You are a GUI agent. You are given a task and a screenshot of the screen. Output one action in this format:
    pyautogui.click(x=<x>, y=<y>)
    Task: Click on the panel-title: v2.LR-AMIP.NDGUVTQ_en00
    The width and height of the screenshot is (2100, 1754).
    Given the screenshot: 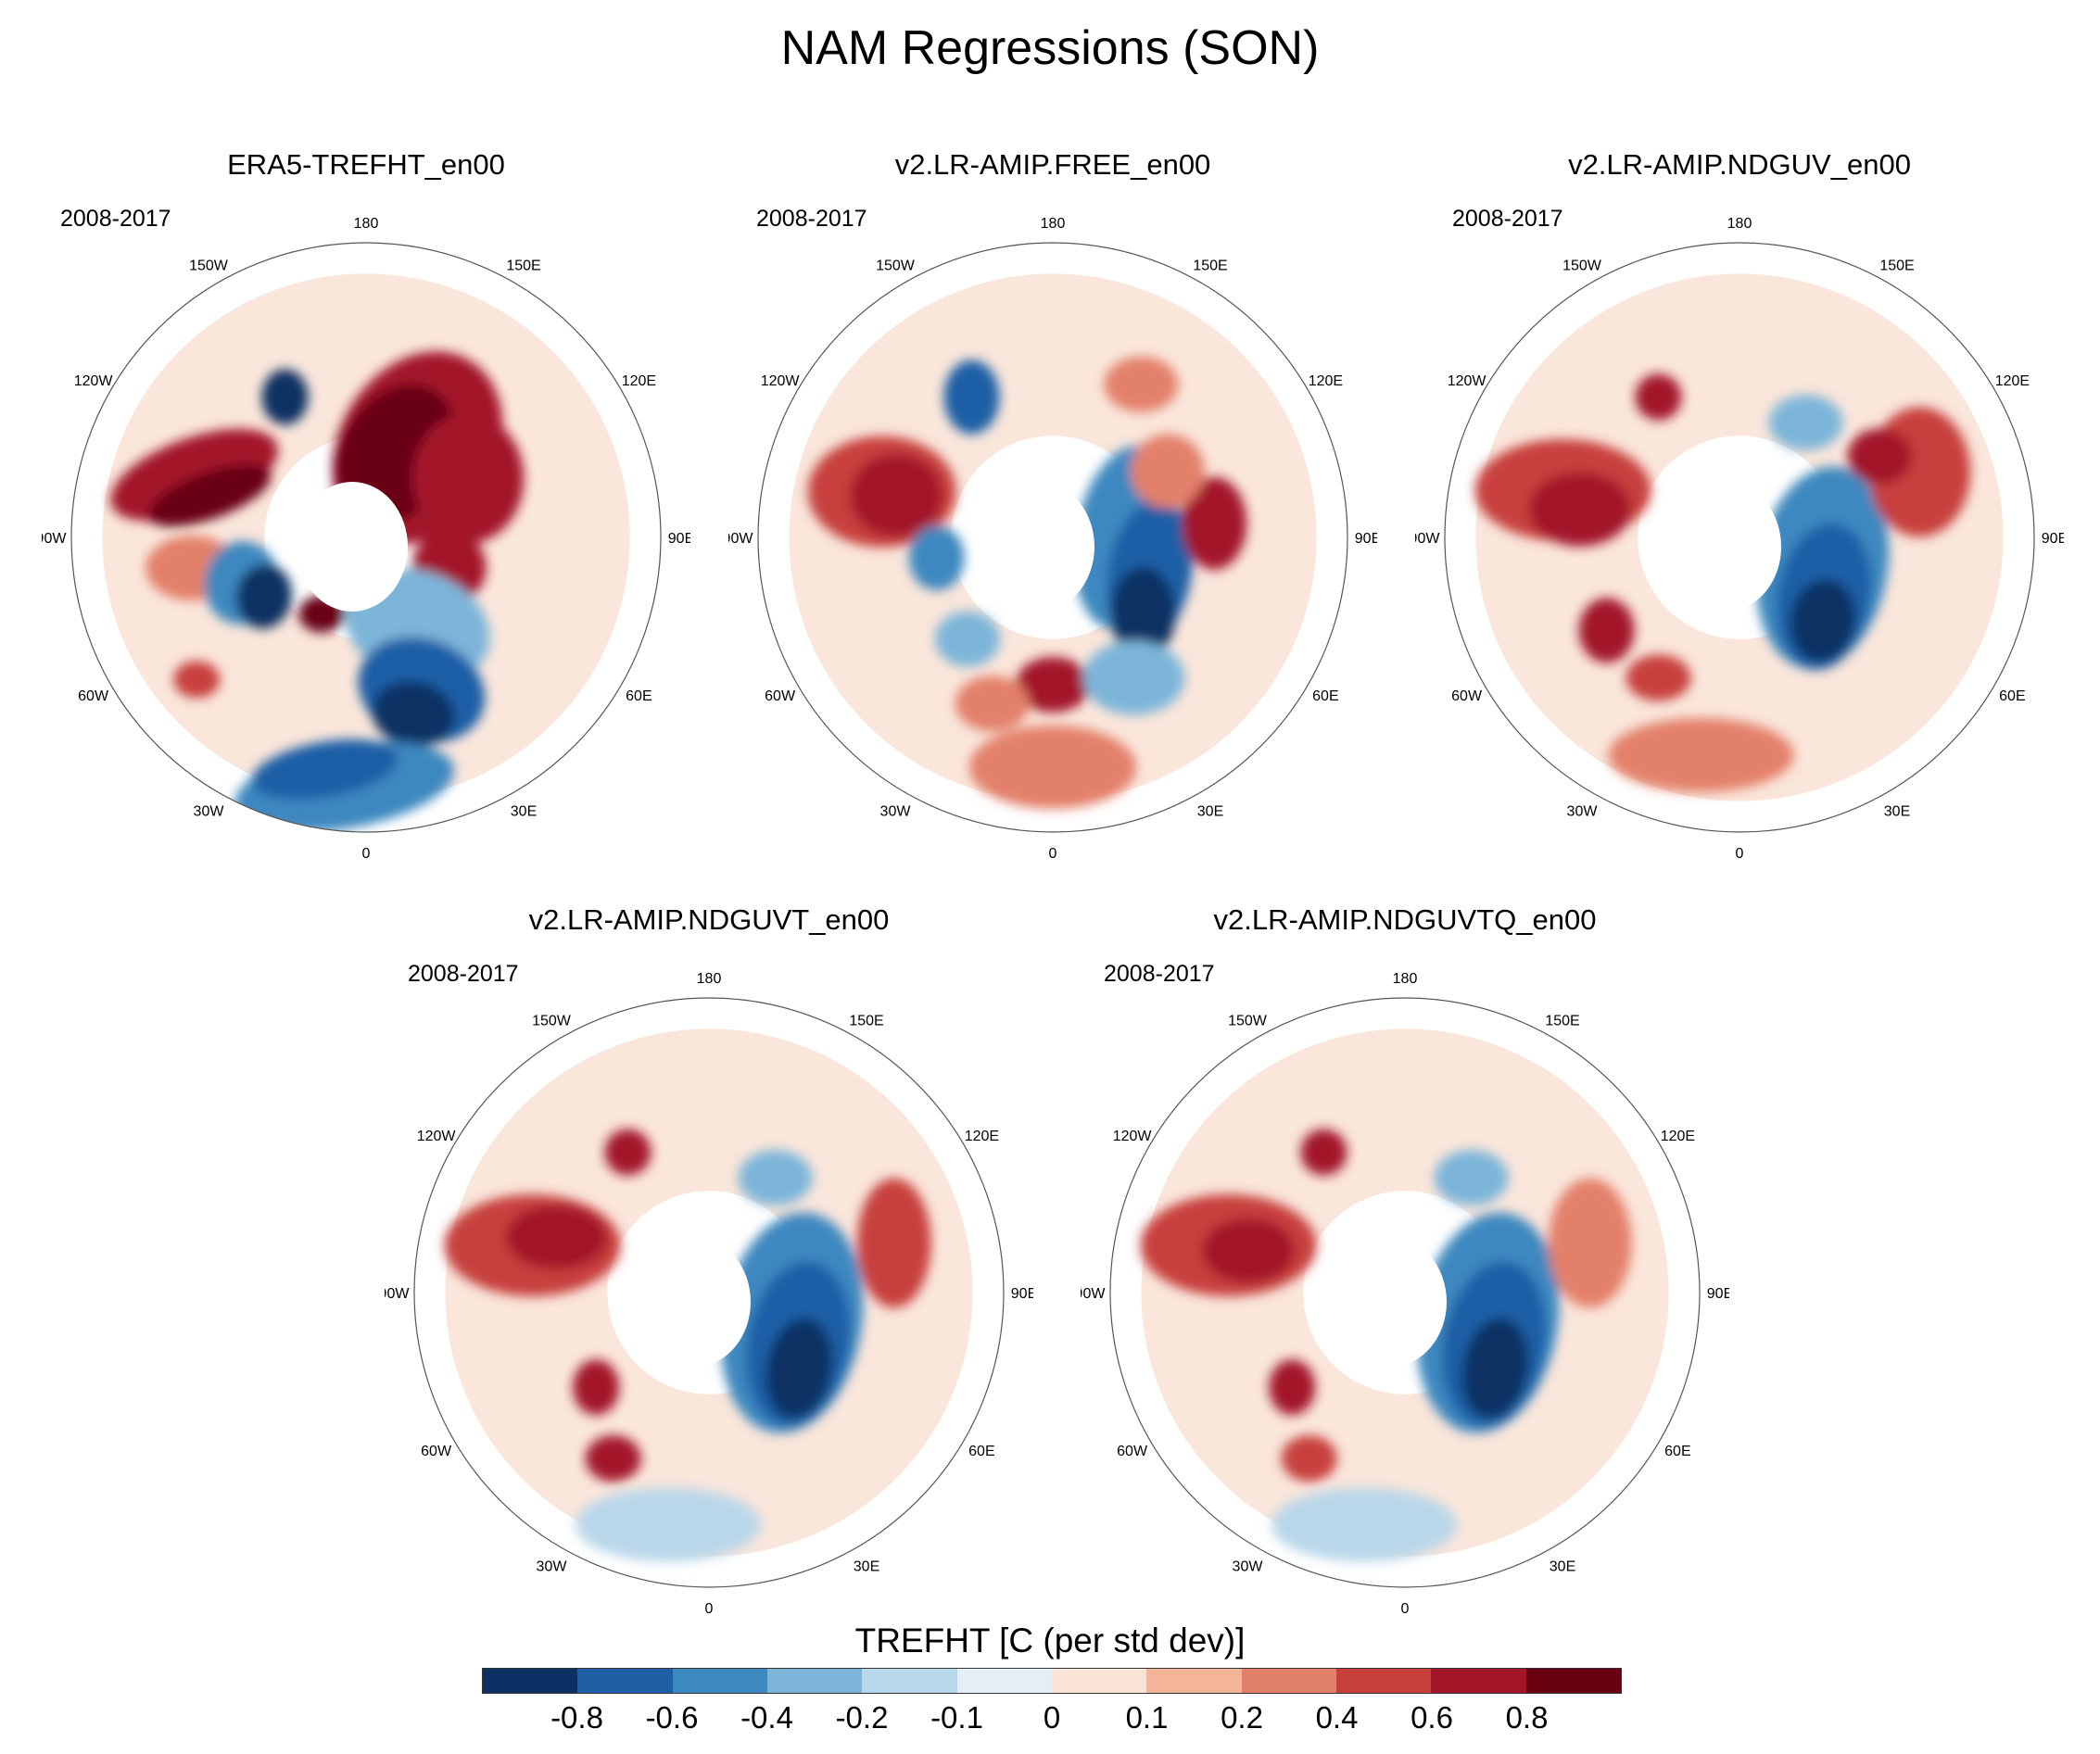 What is the action you would take?
    pyautogui.click(x=1405, y=919)
    